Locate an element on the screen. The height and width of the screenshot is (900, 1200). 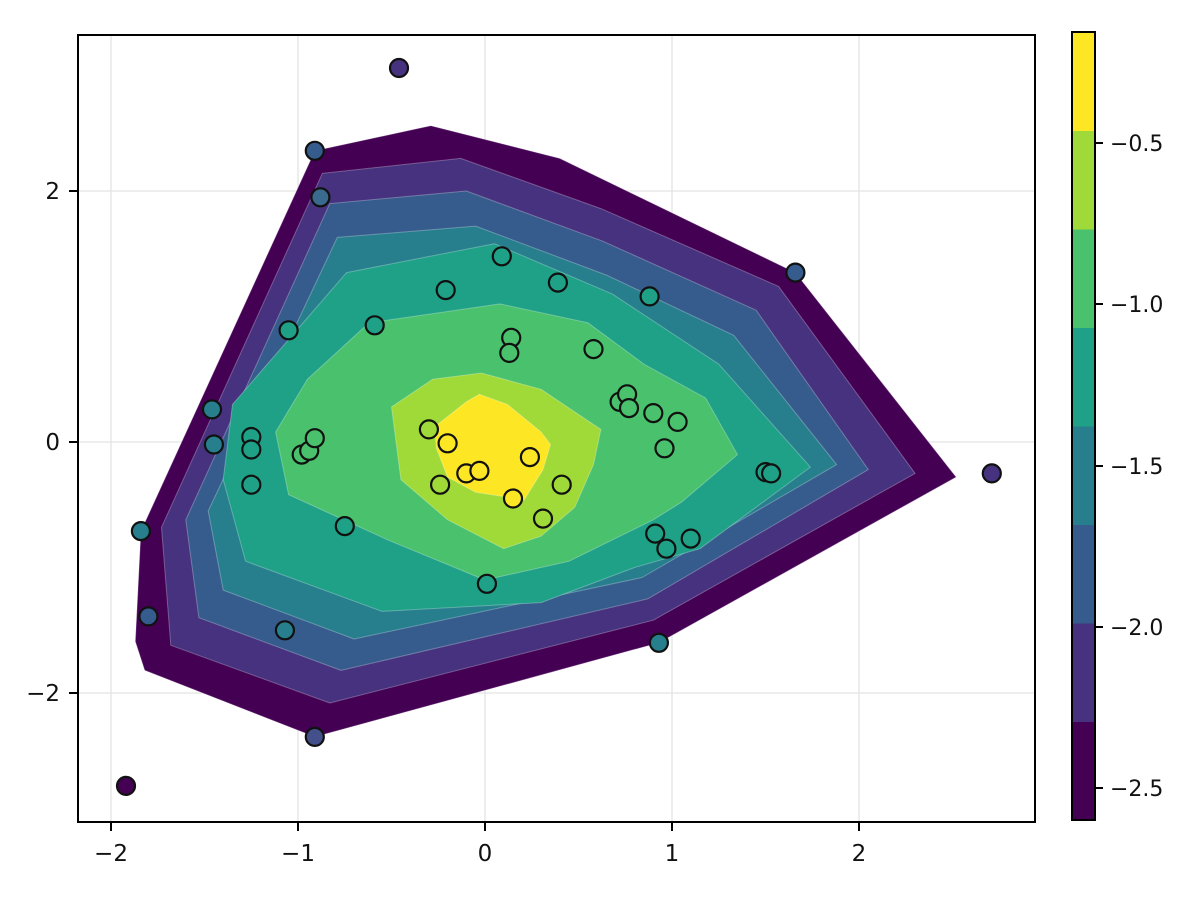
colorbar-tick-label: −2.0 is located at coordinates (1136, 628).